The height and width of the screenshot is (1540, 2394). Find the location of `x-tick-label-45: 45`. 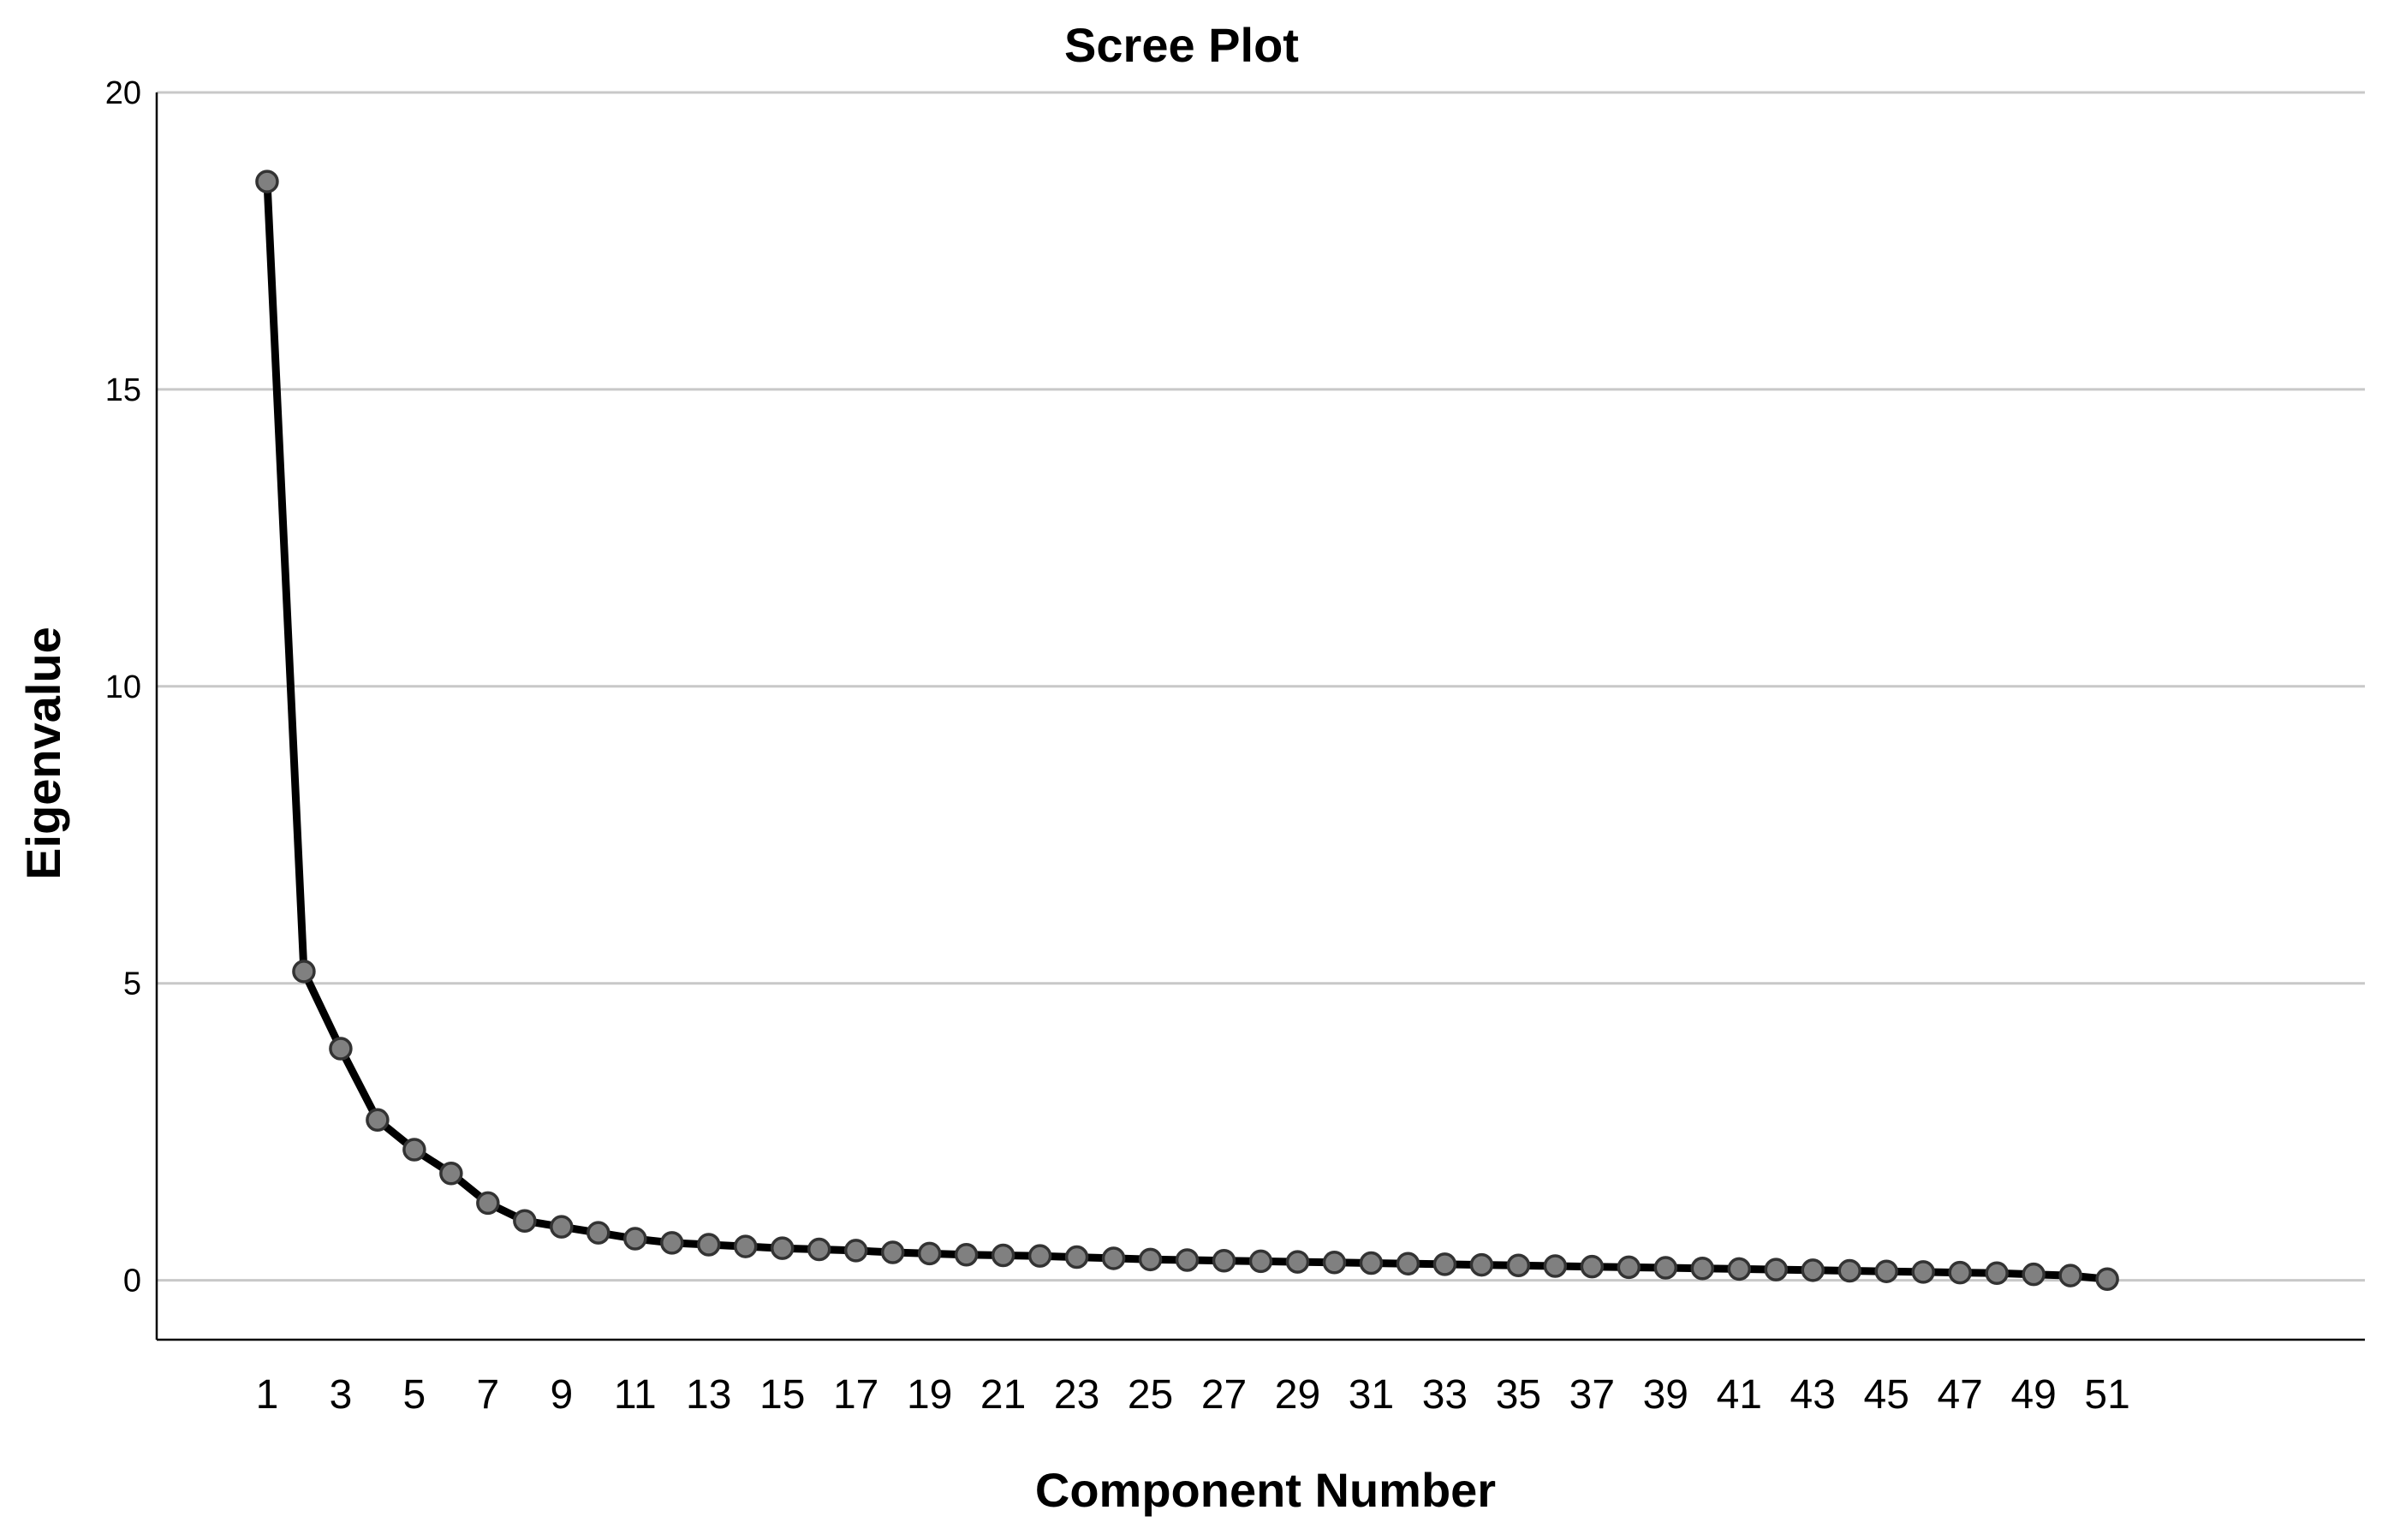

x-tick-label-45: 45 is located at coordinates (1886, 1395).